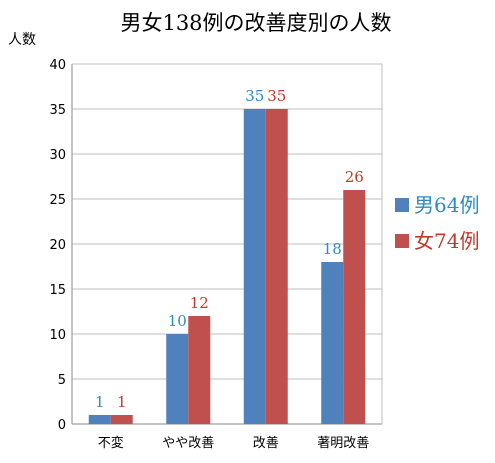 The height and width of the screenshot is (463, 495). Describe the element at coordinates (446, 205) in the screenshot. I see `legend-label: 男64例` at that location.